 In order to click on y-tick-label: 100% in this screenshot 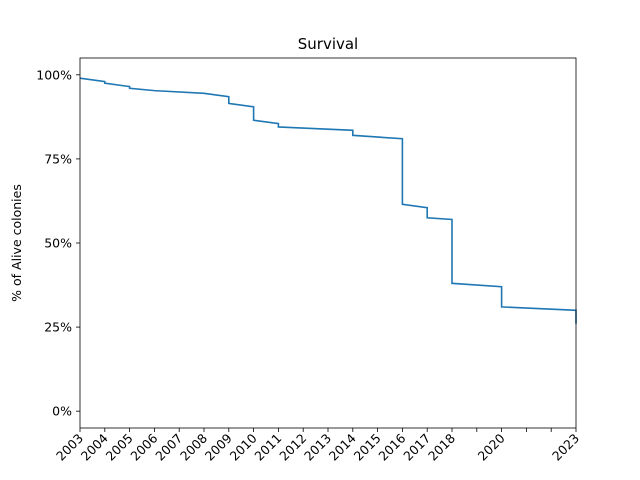, I will do `click(54, 74)`.